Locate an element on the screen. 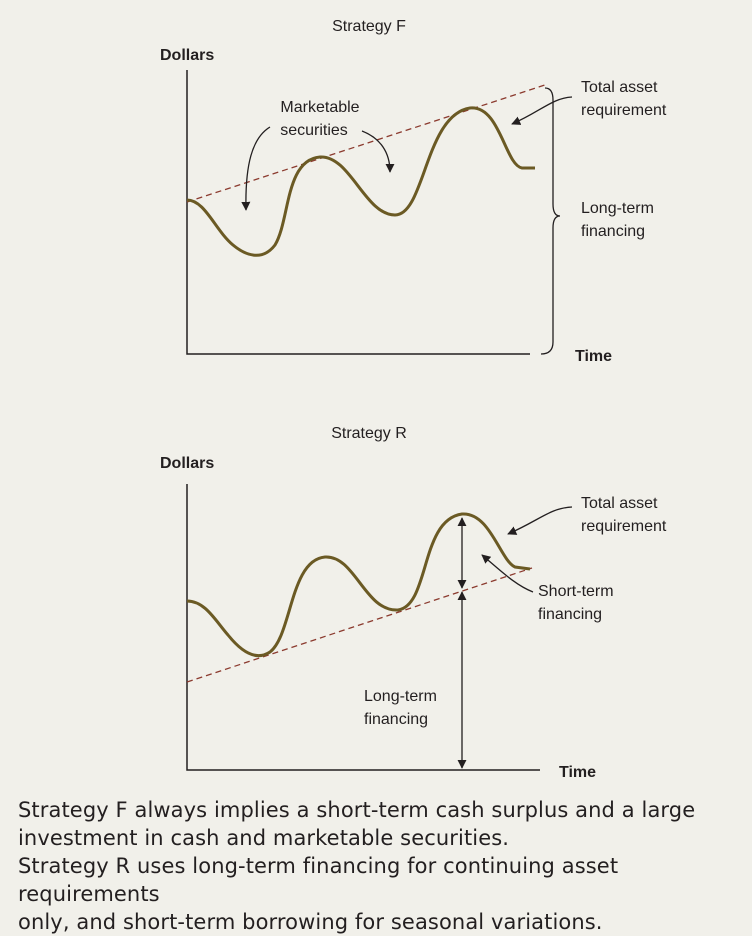  marketable-securities-label-line2: securities is located at coordinates (314, 130).